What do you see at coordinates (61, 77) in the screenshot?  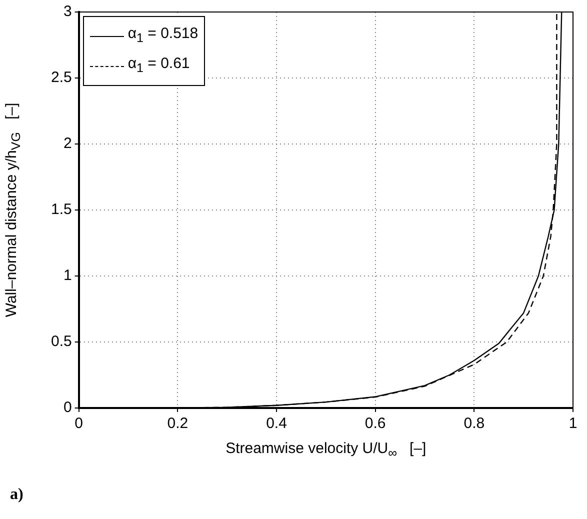 I see `y-tick-label: 2.5` at bounding box center [61, 77].